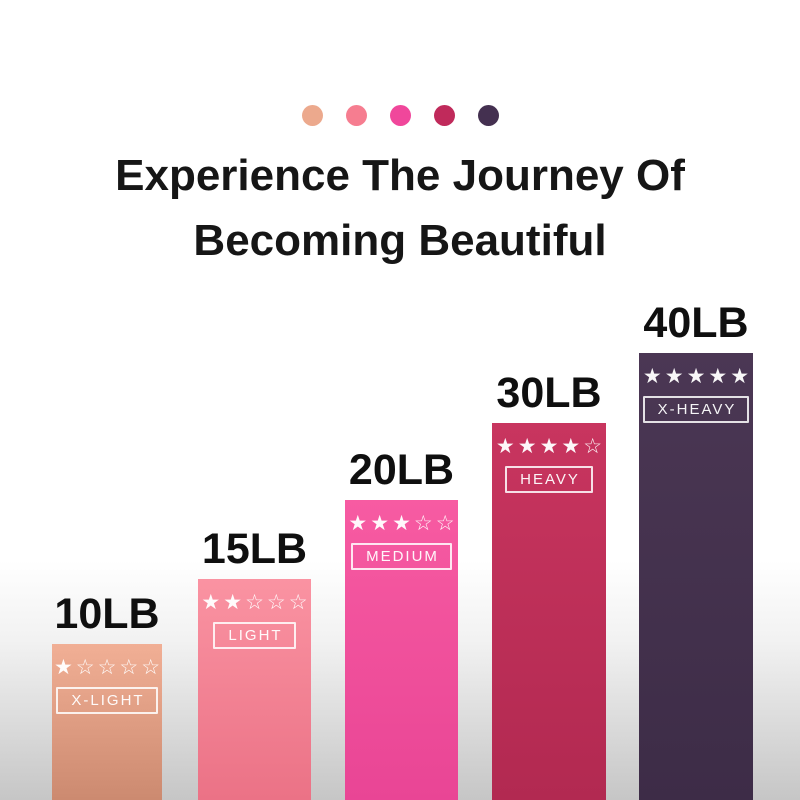 The height and width of the screenshot is (800, 800). Describe the element at coordinates (696, 409) in the screenshot. I see `level-badge: X-HEAVY` at that location.